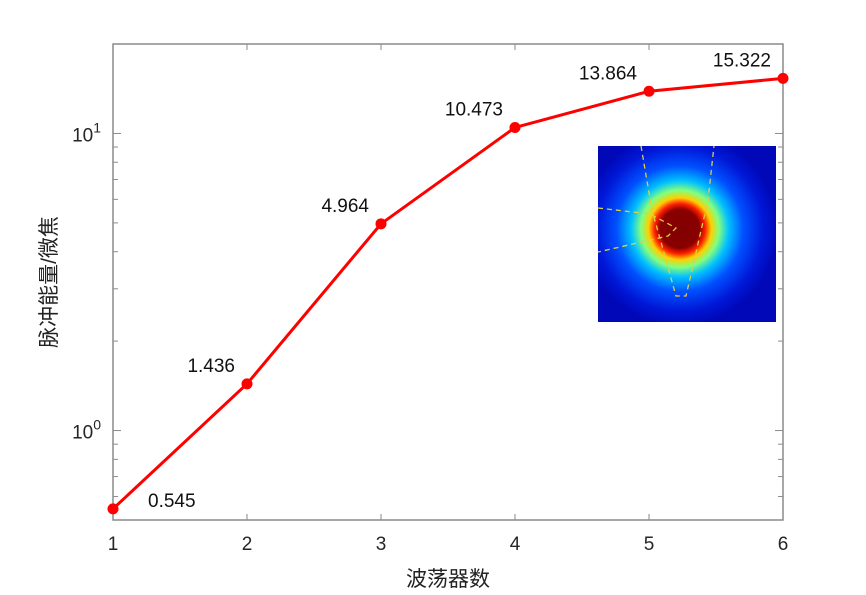 The image size is (866, 595). What do you see at coordinates (381, 544) in the screenshot?
I see `x-tick-label: 3` at bounding box center [381, 544].